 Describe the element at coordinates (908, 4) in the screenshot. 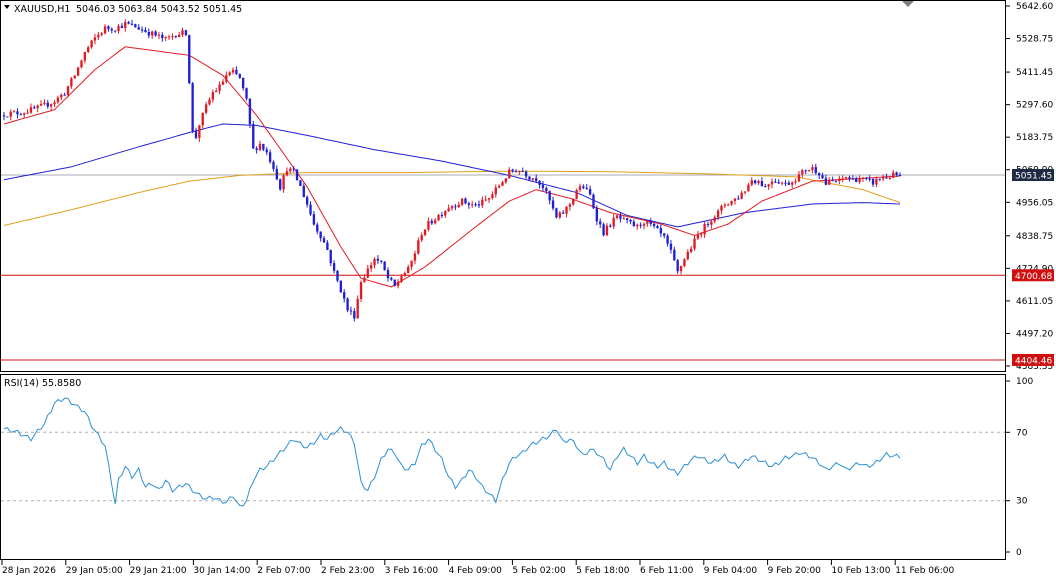

I see `chart-shift-marker-icon` at that location.